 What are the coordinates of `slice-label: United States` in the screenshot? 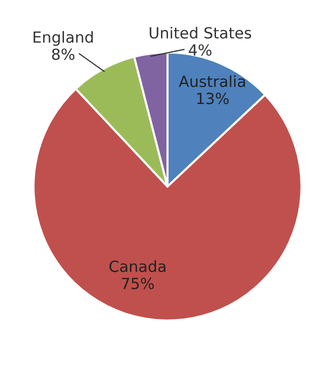 It's located at (201, 32).